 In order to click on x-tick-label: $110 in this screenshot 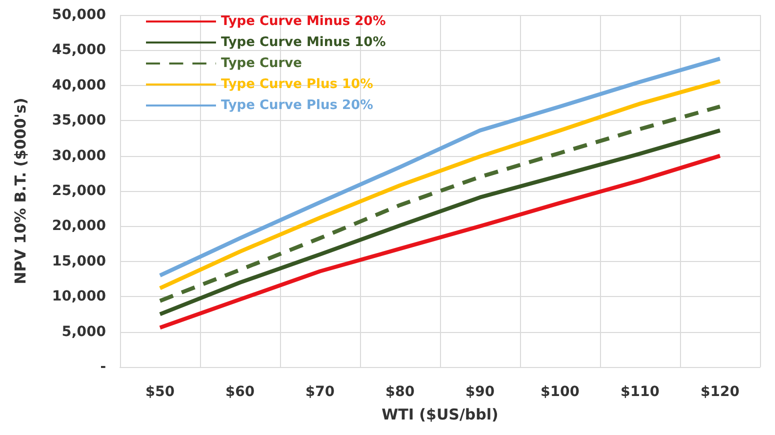, I will do `click(640, 392)`.